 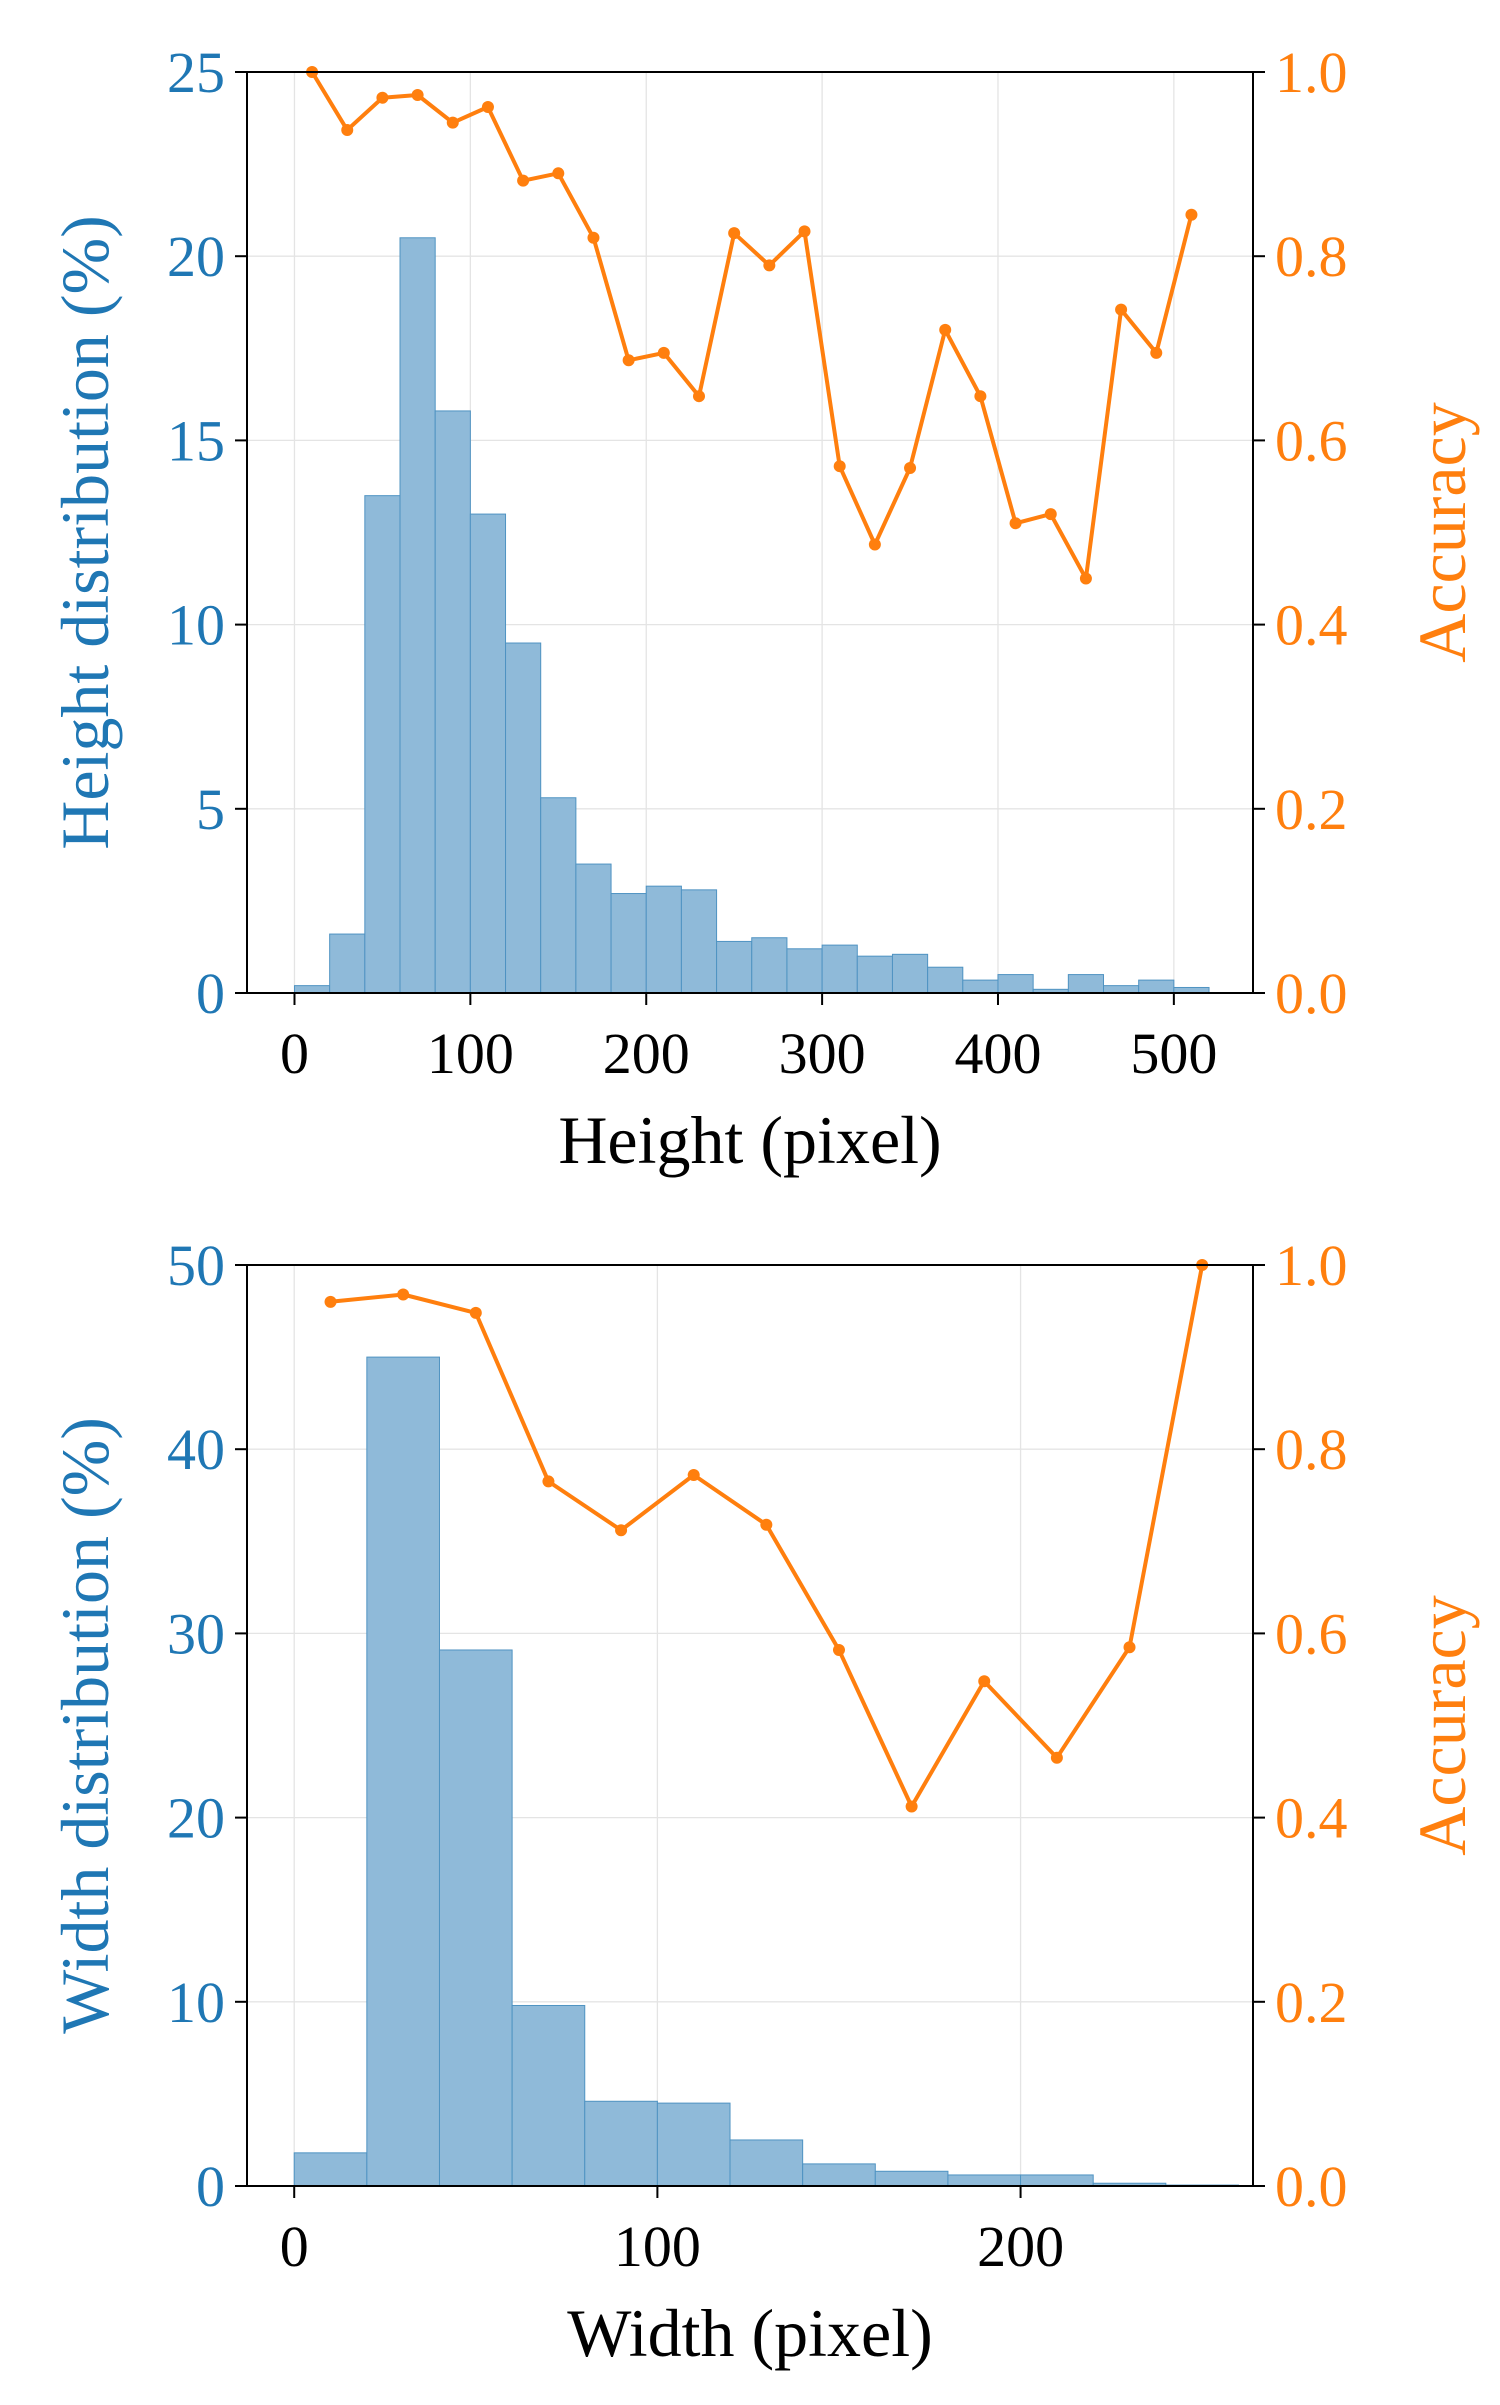 I want to click on height-ytick-label-10: 10, so click(x=196, y=625).